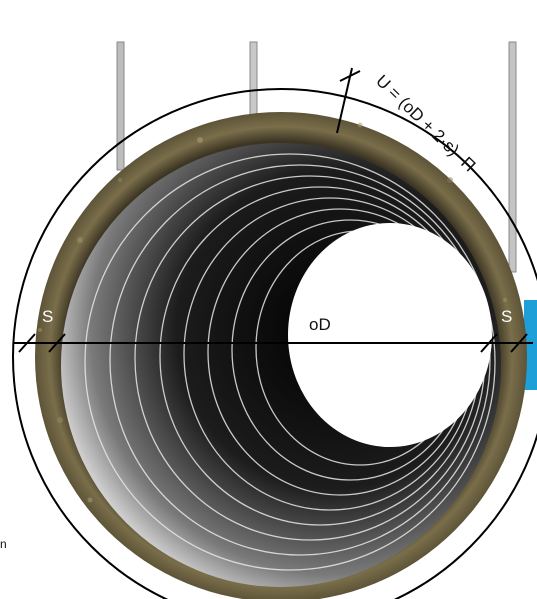 The image size is (537, 599). I want to click on tick-inner-left, so click(57, 343).